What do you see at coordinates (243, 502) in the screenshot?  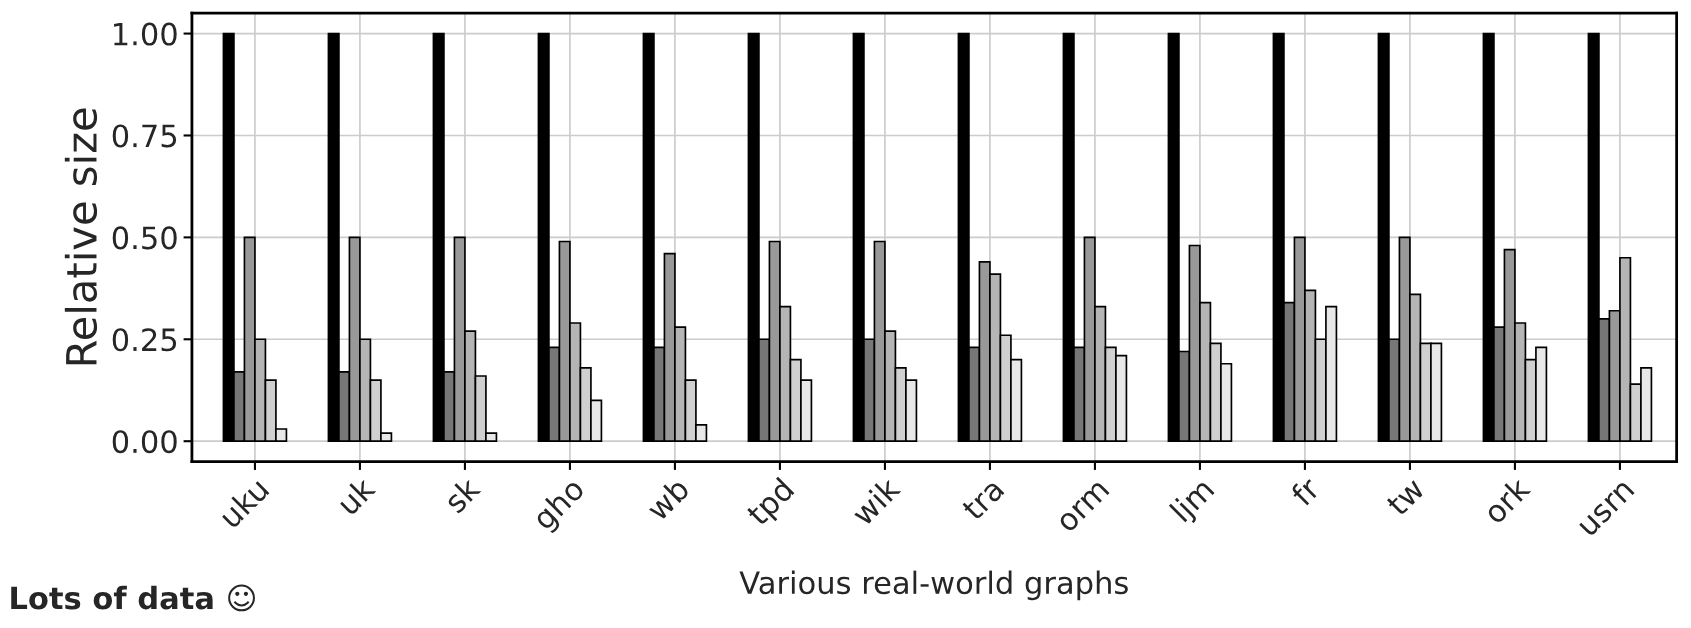 I see `x-tick-label: uku` at bounding box center [243, 502].